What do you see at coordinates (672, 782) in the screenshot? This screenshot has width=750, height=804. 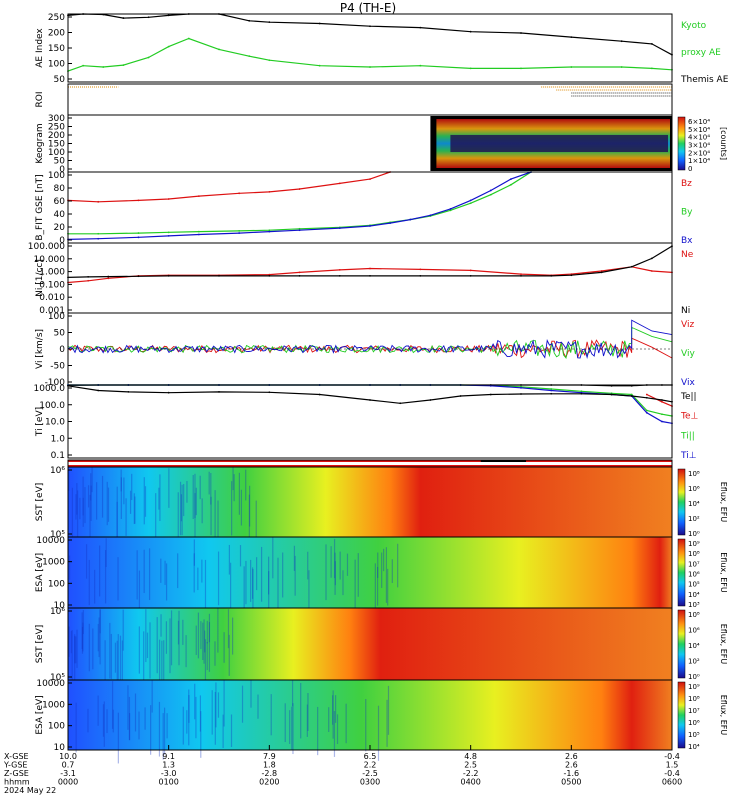 I see `footer-value: 0600` at bounding box center [672, 782].